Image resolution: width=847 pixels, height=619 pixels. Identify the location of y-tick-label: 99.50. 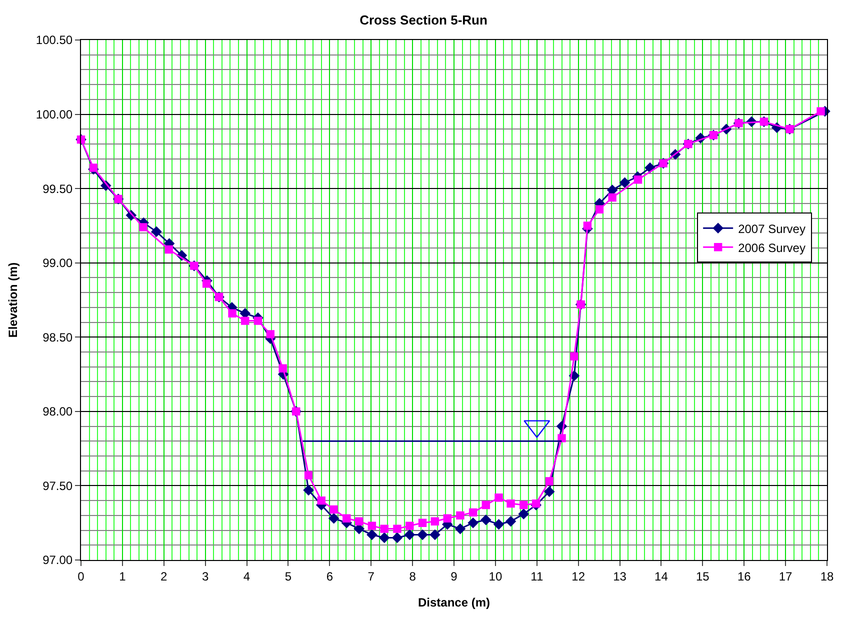
(57, 189).